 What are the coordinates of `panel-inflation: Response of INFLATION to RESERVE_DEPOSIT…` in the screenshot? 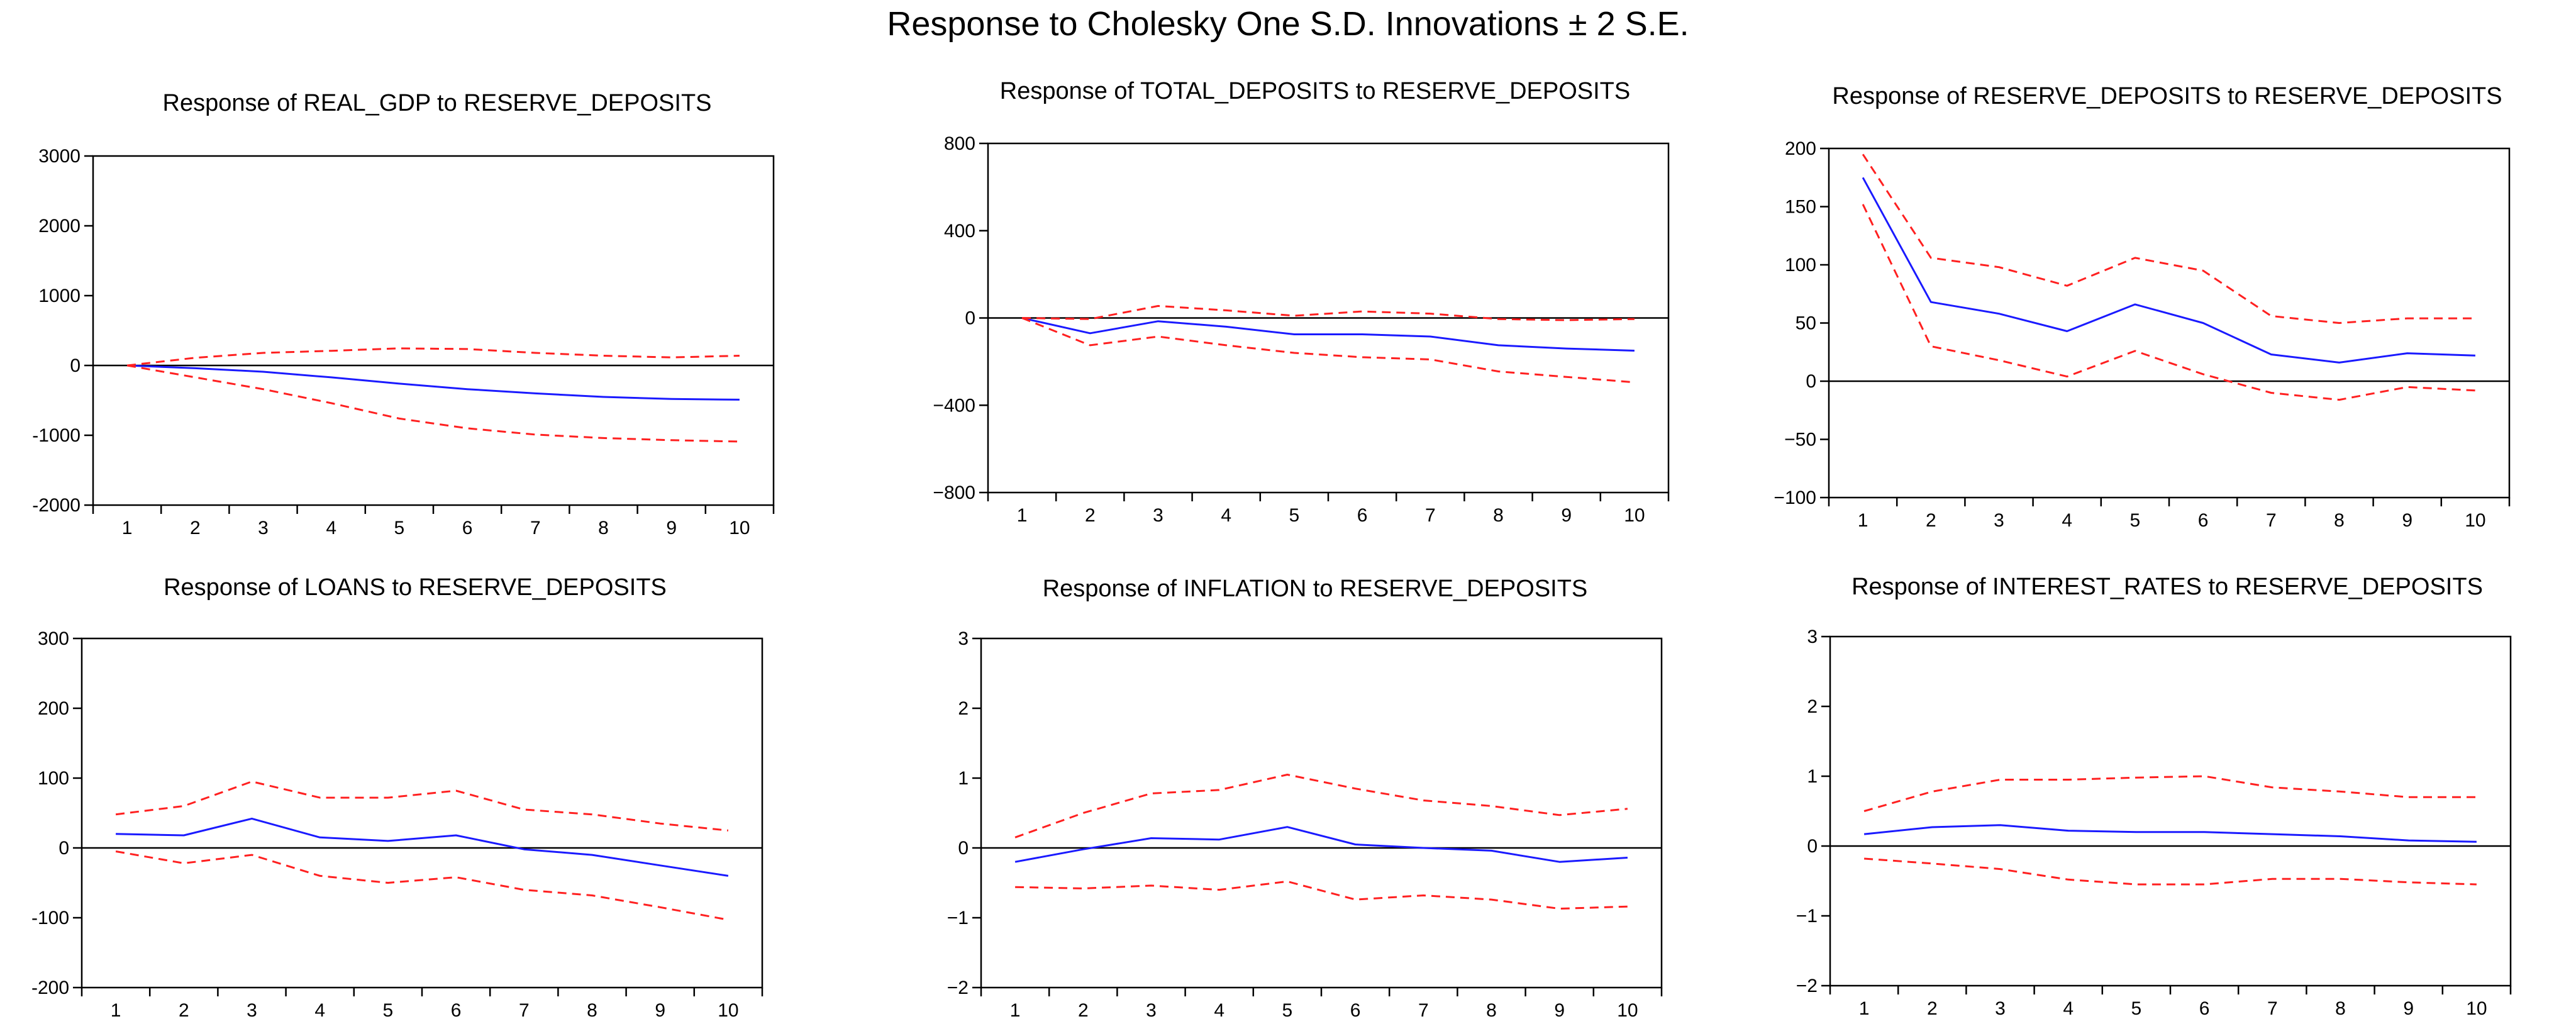 It's located at (1305, 798).